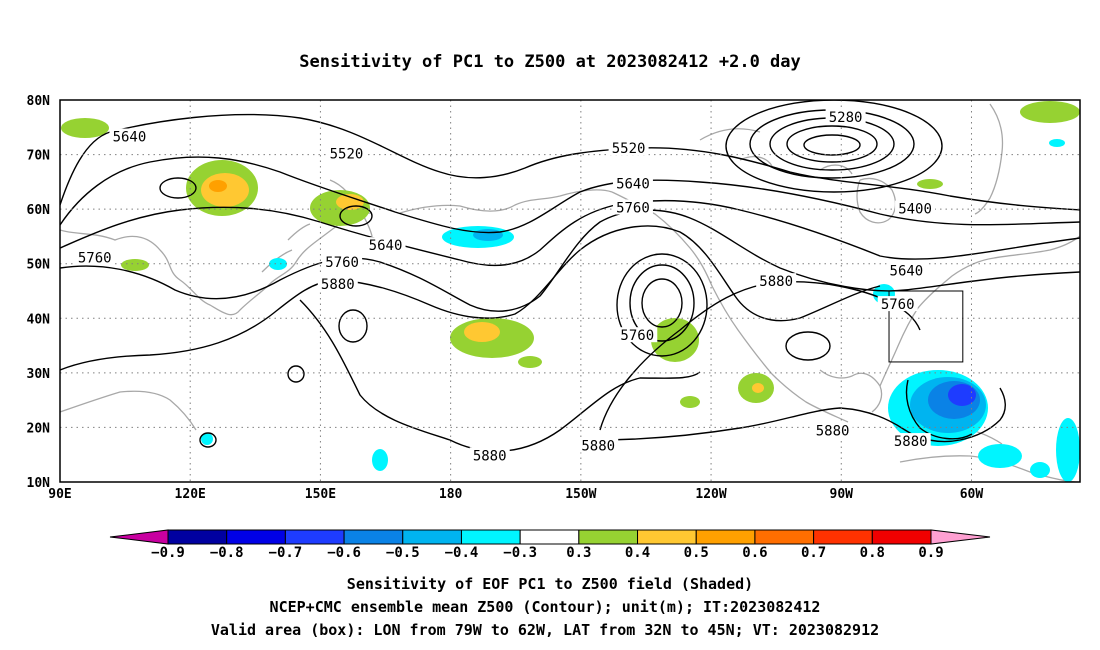  What do you see at coordinates (39, 101) in the screenshot?
I see `lat-label: 80N` at bounding box center [39, 101].